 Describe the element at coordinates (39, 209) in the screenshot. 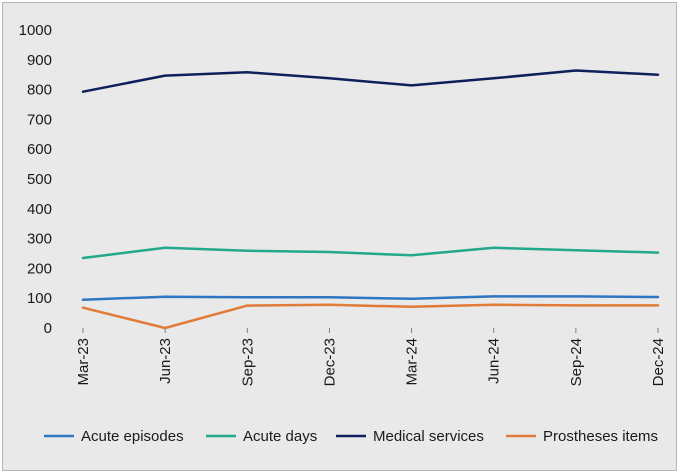

I see `y-tick-label: 400` at that location.